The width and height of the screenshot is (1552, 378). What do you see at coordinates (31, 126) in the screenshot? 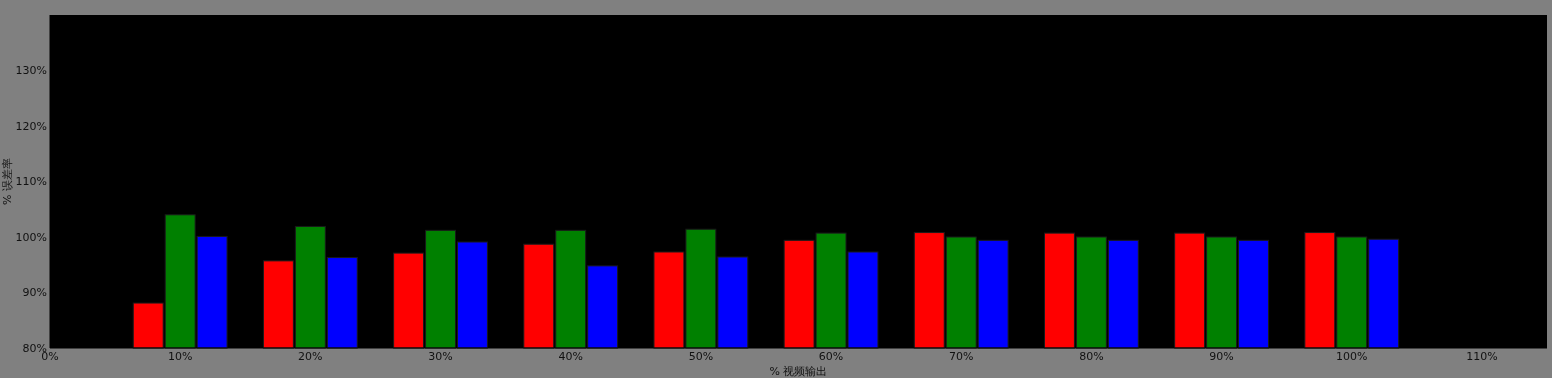
I see `y-tick-label: 120%` at bounding box center [31, 126].